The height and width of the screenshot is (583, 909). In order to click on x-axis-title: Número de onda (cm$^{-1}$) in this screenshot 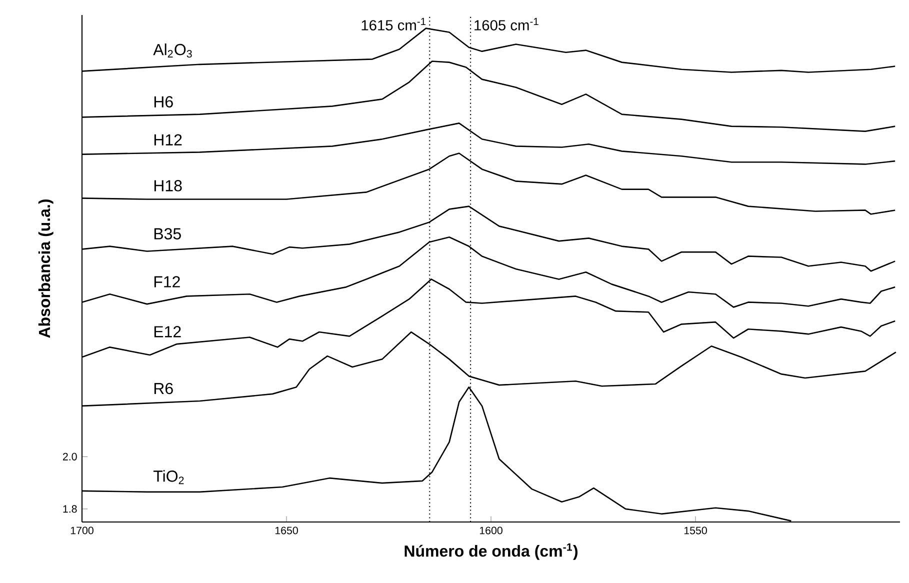, I will do `click(491, 551)`.